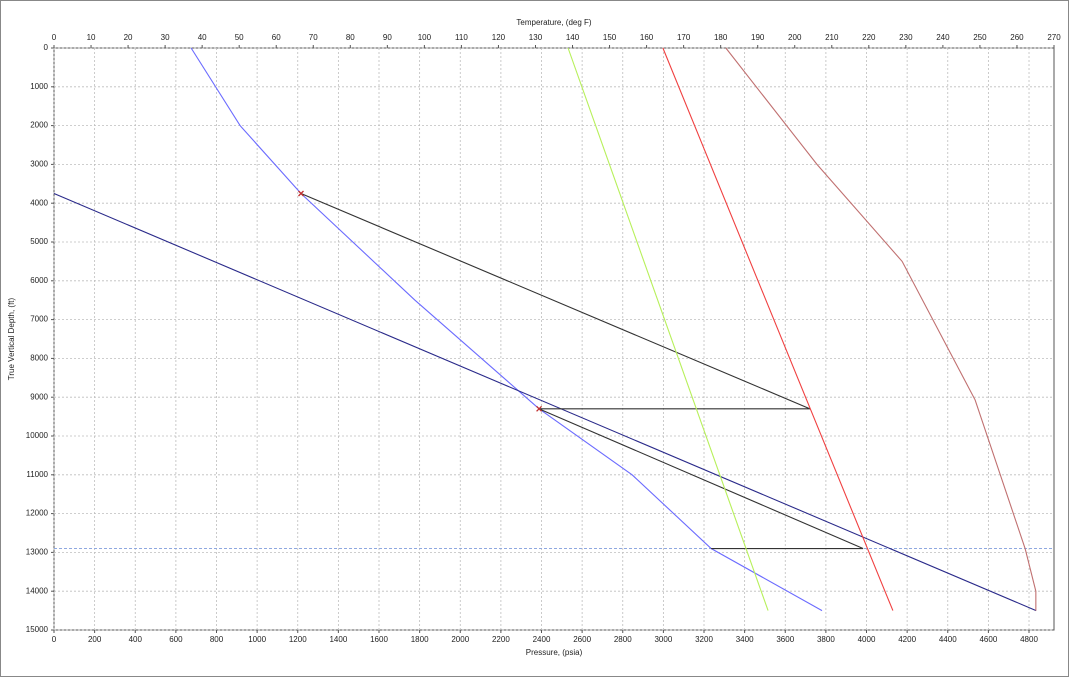  I want to click on x2-tick-label: 60, so click(276, 37).